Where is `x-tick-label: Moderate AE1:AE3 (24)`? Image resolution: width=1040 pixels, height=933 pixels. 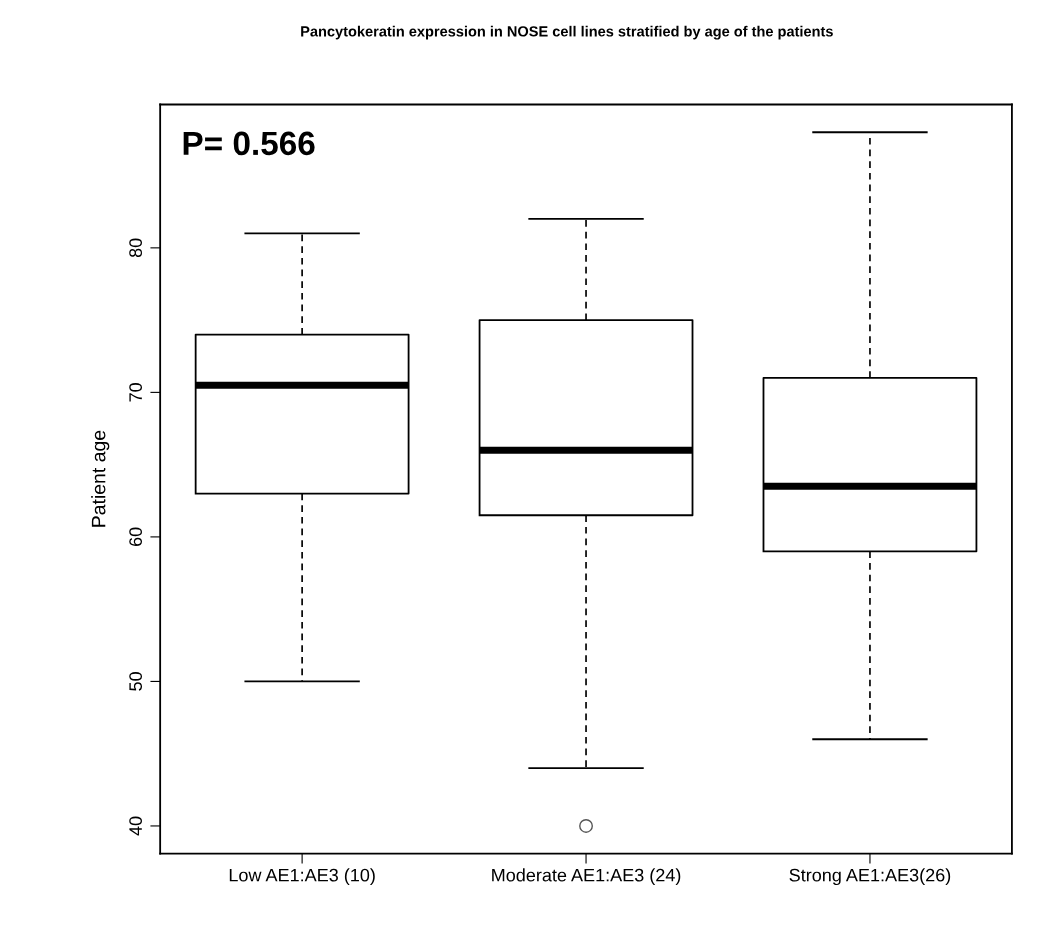 x-tick-label: Moderate AE1:AE3 (24) is located at coordinates (586, 877).